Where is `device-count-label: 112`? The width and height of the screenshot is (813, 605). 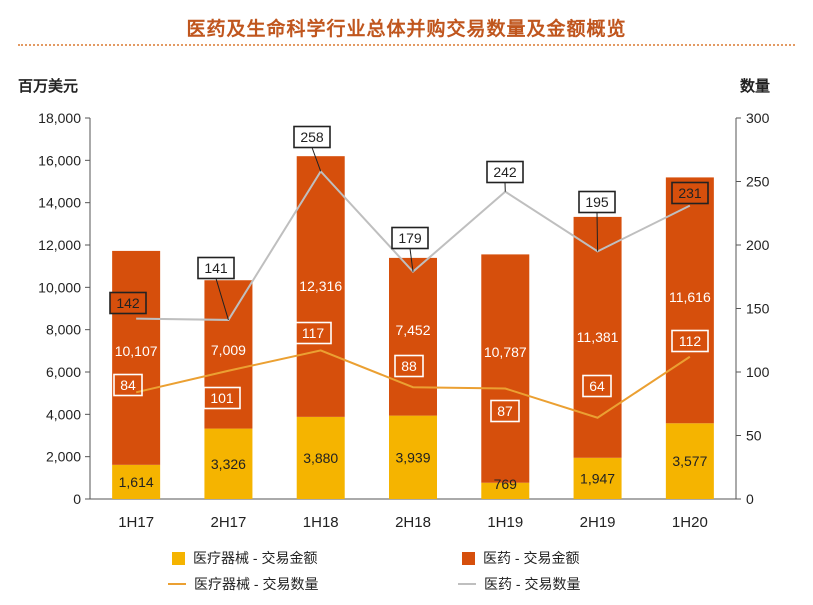
device-count-label: 112 is located at coordinates (690, 341).